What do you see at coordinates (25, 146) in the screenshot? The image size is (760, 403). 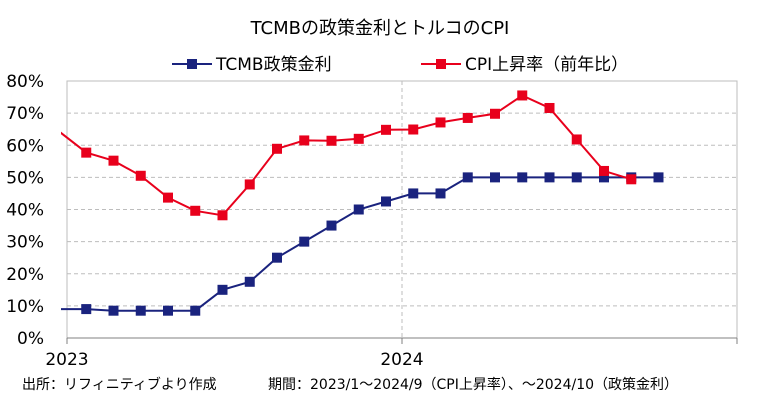 I see `y-tick-label: 60%` at bounding box center [25, 146].